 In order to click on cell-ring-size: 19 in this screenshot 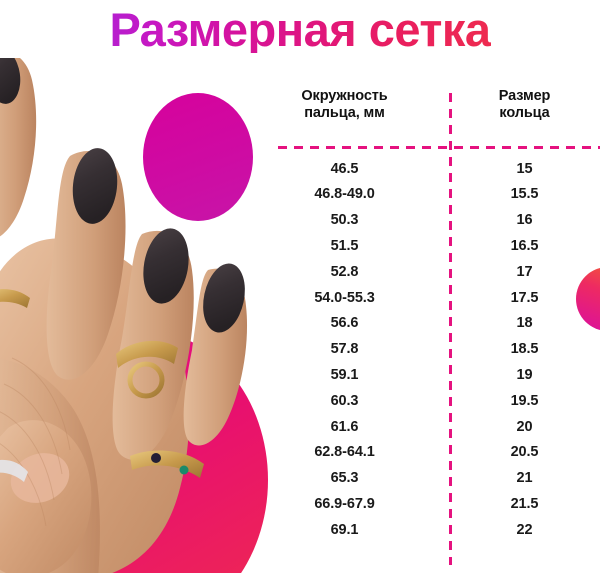, I will do `click(524, 375)`.